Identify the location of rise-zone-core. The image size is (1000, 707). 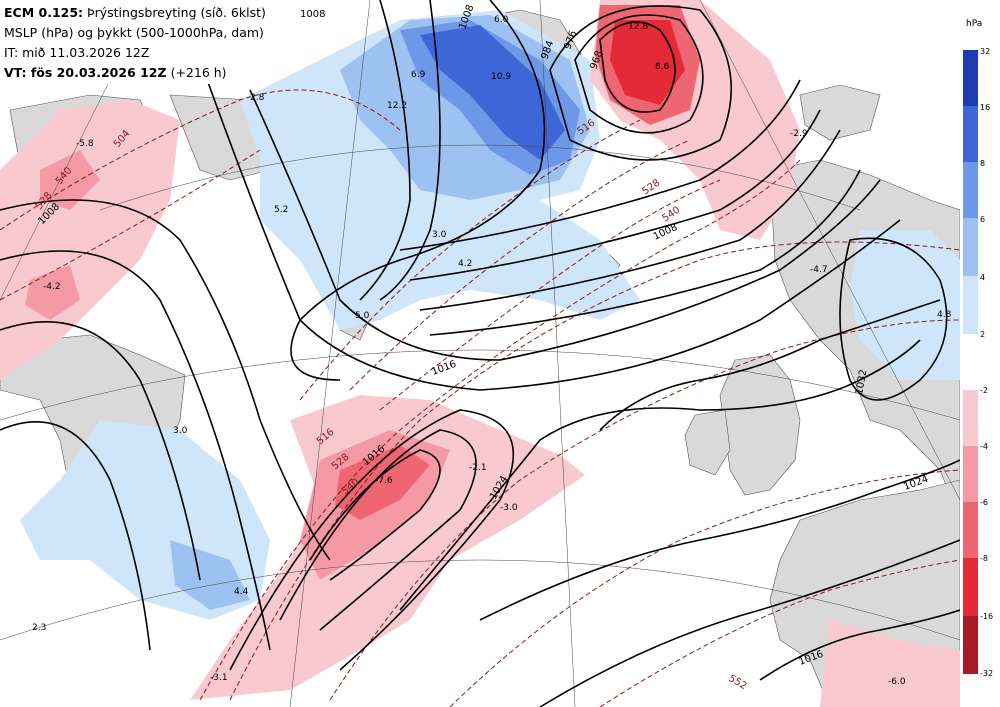
(492, 92).